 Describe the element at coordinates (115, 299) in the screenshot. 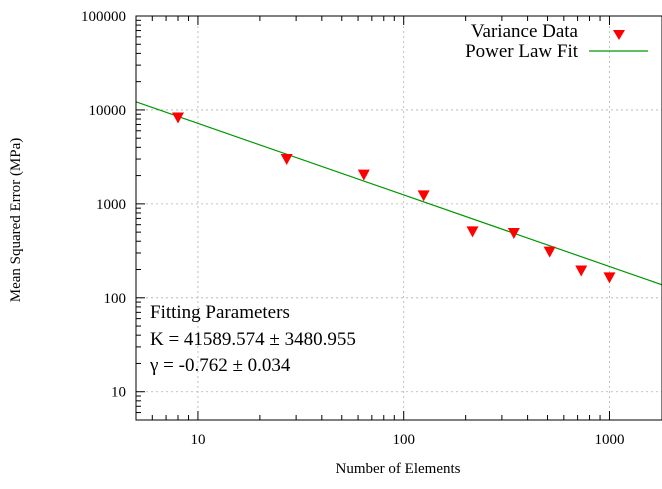

I see `y-tick-label: 100` at that location.